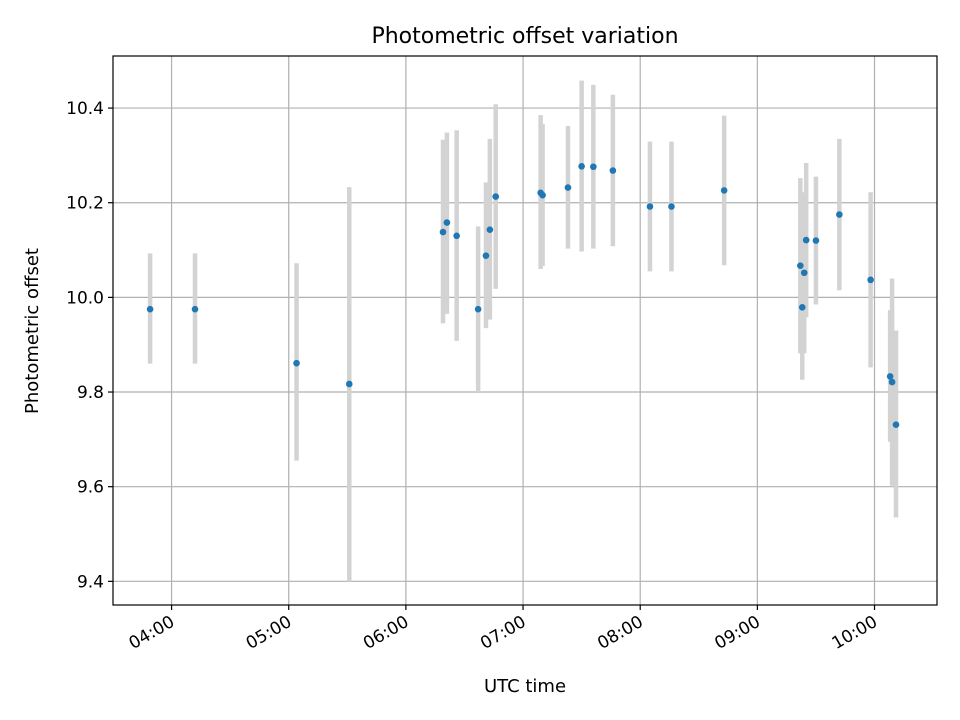 This screenshot has height=720, width=960. Describe the element at coordinates (90, 488) in the screenshot. I see `y-tick-label: 9.6` at that location.